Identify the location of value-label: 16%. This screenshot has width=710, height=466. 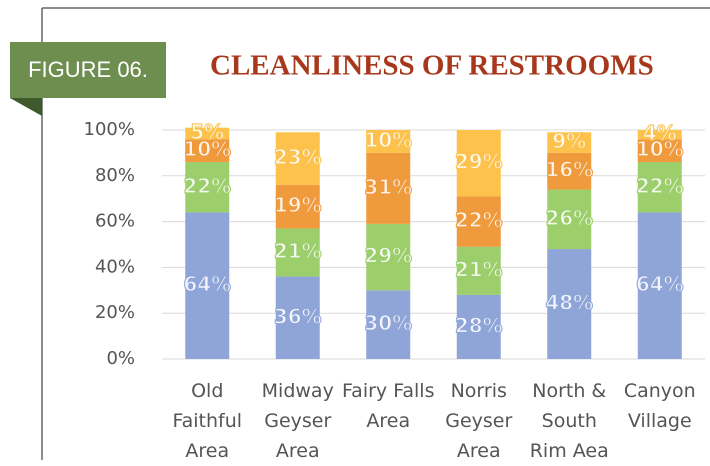
(569, 170).